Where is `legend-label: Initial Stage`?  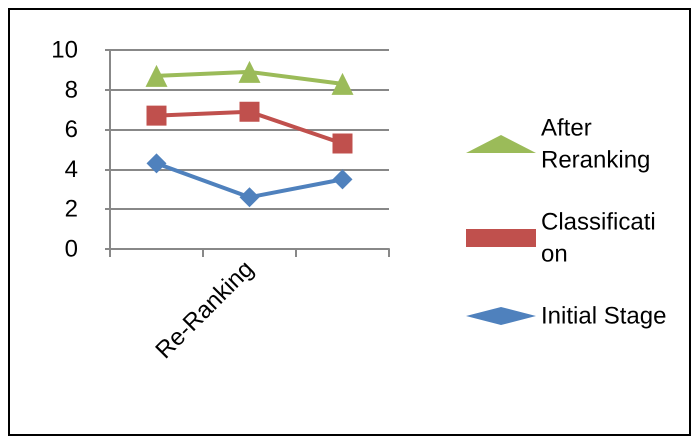
legend-label: Initial Stage is located at coordinates (603, 316).